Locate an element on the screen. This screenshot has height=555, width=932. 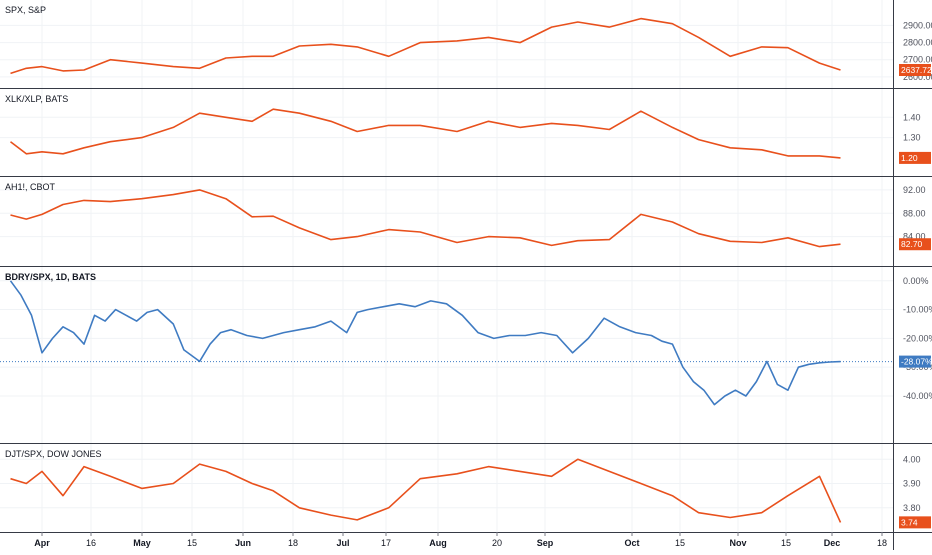
y-tick-label: 2600.00 is located at coordinates (917, 77).